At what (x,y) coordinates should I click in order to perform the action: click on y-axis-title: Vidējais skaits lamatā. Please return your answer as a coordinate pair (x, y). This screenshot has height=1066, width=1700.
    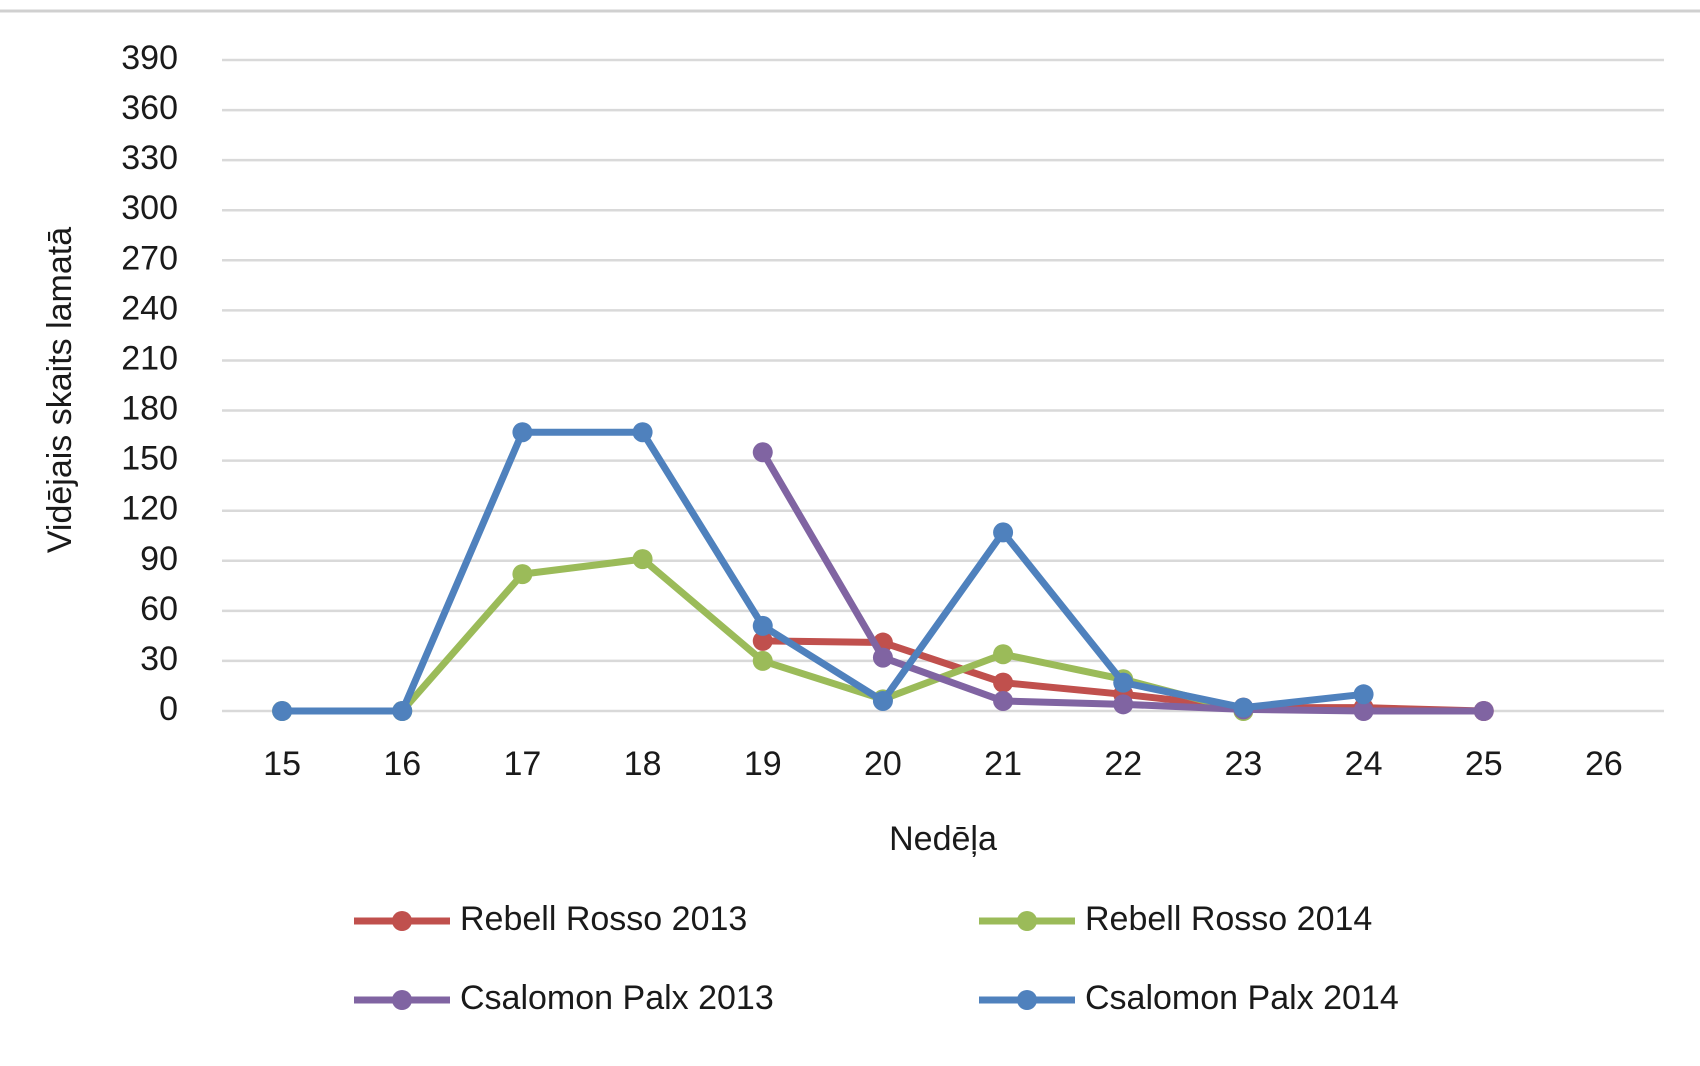
    Looking at the image, I should click on (60, 390).